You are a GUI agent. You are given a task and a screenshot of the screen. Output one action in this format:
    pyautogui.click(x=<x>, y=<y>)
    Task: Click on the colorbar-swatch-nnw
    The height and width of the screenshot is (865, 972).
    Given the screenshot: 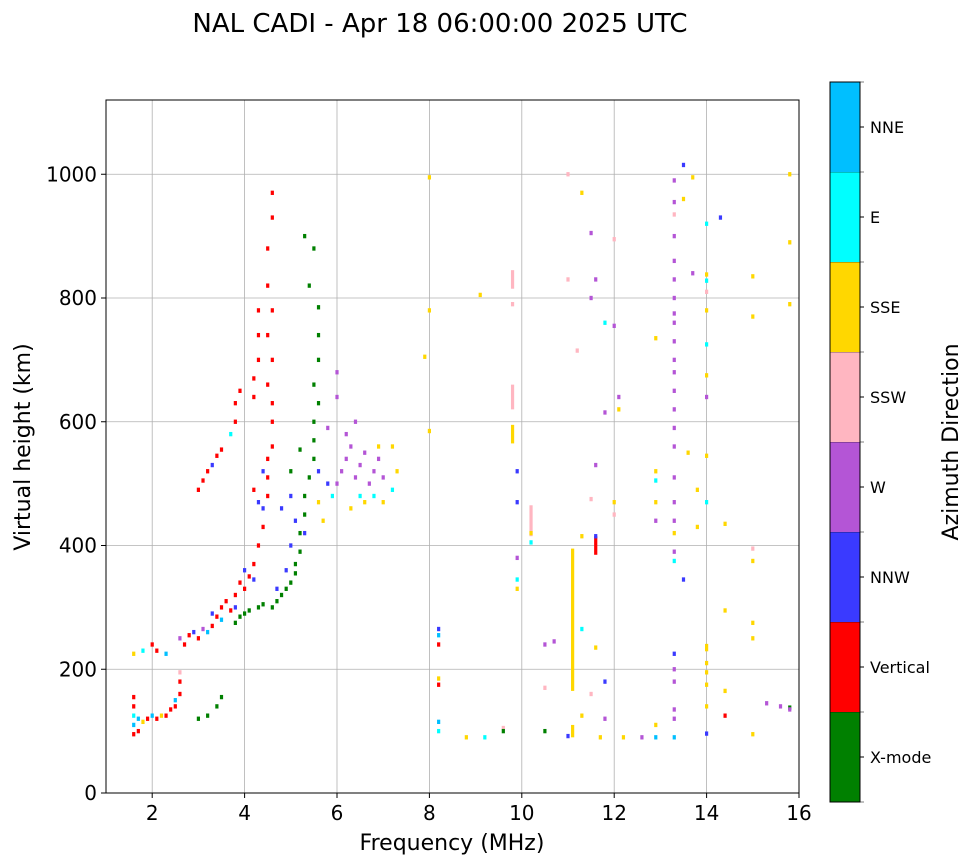 What is the action you would take?
    pyautogui.click(x=845, y=577)
    